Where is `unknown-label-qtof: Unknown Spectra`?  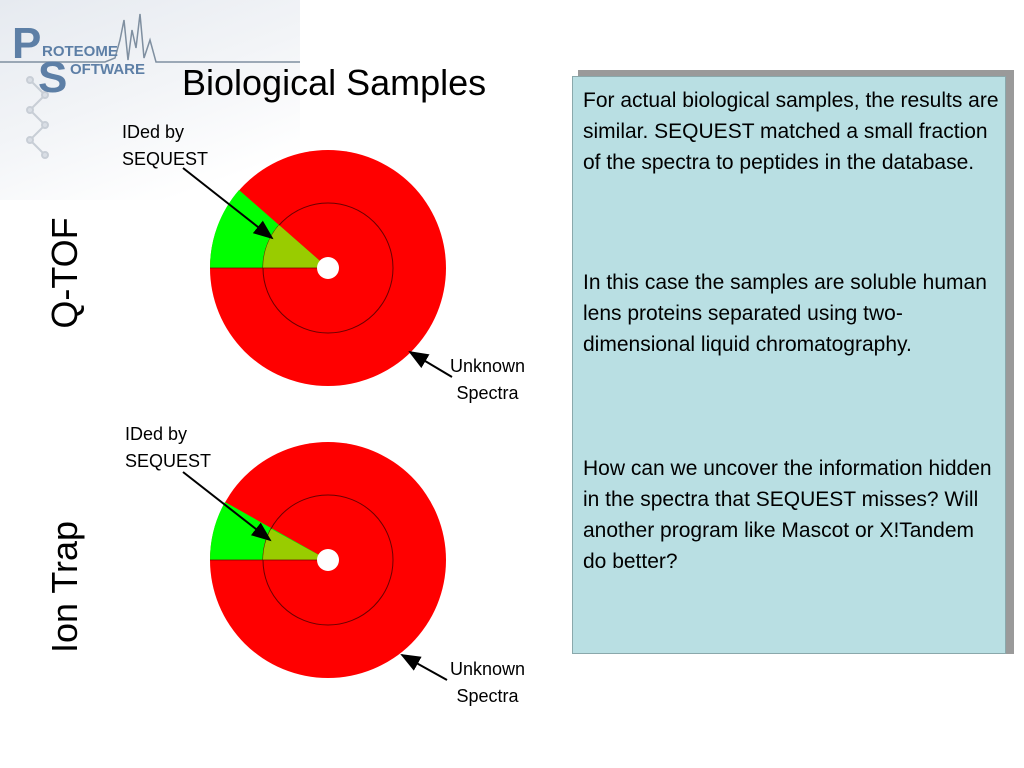 unknown-label-qtof: Unknown Spectra is located at coordinates (487, 380).